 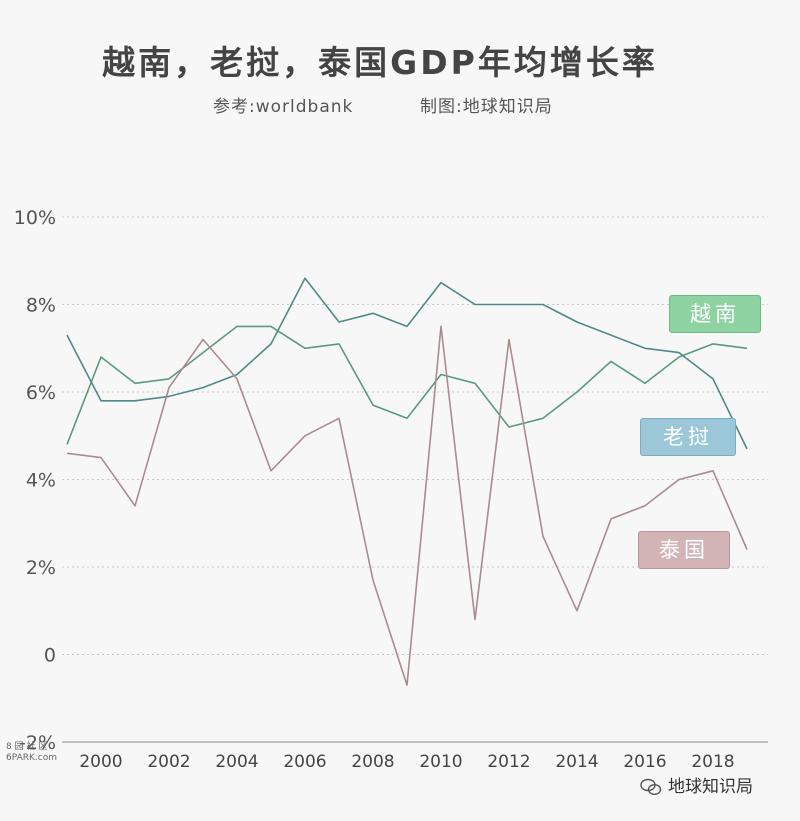 What do you see at coordinates (684, 550) in the screenshot?
I see `legend-thailand: 泰国` at bounding box center [684, 550].